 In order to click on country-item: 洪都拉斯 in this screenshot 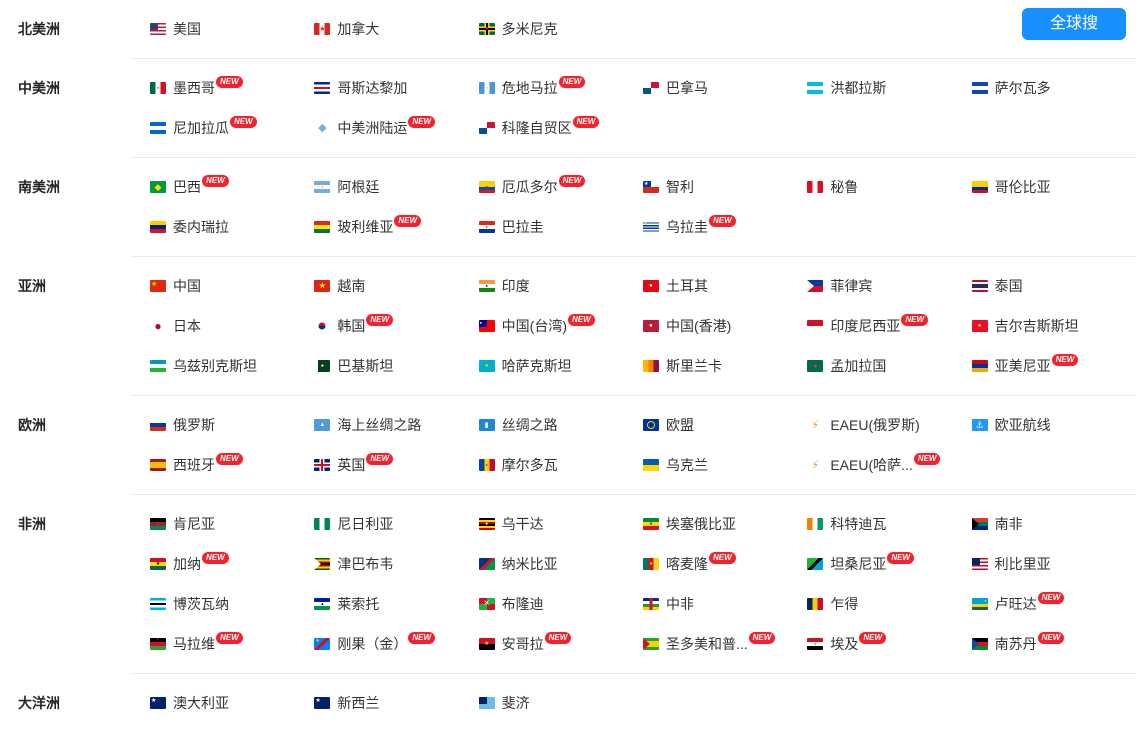, I will do `click(889, 88)`.